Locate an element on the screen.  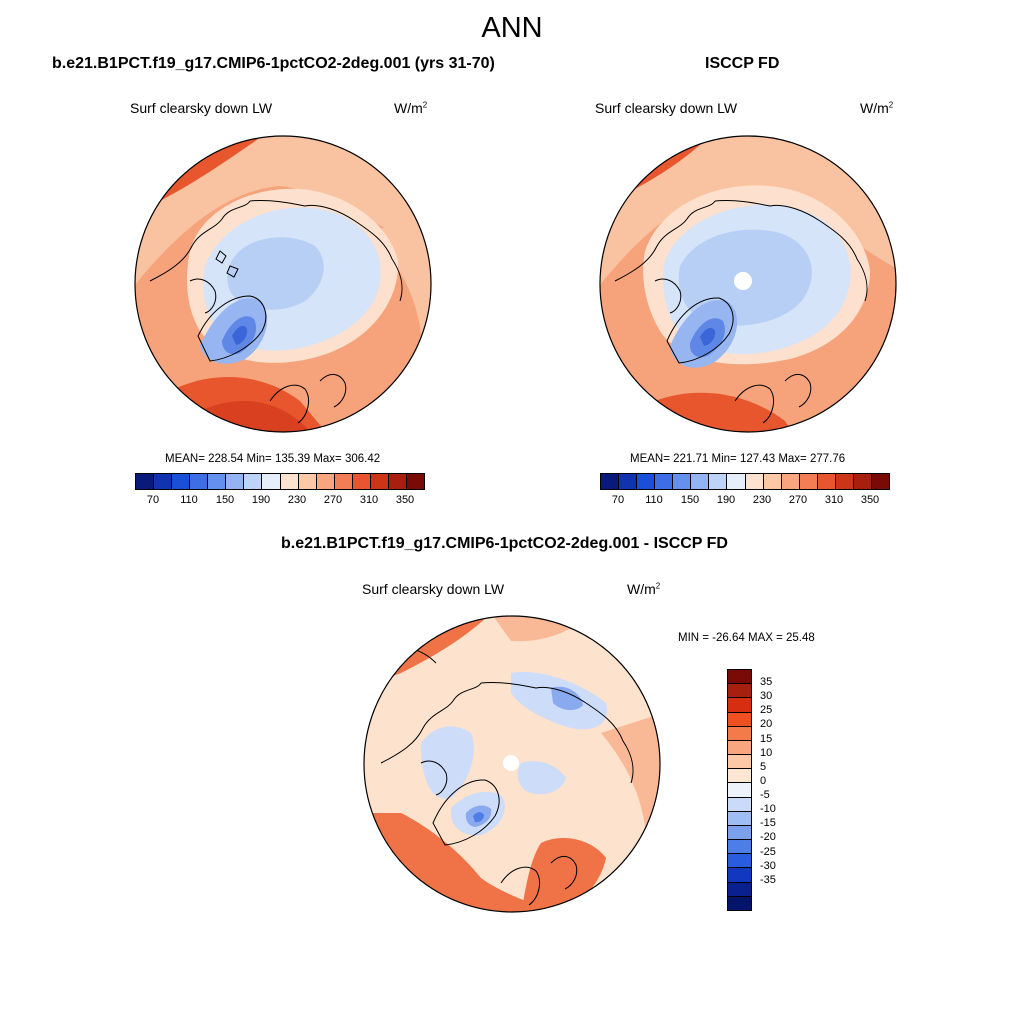
coastlines is located at coordinates (276, 312).